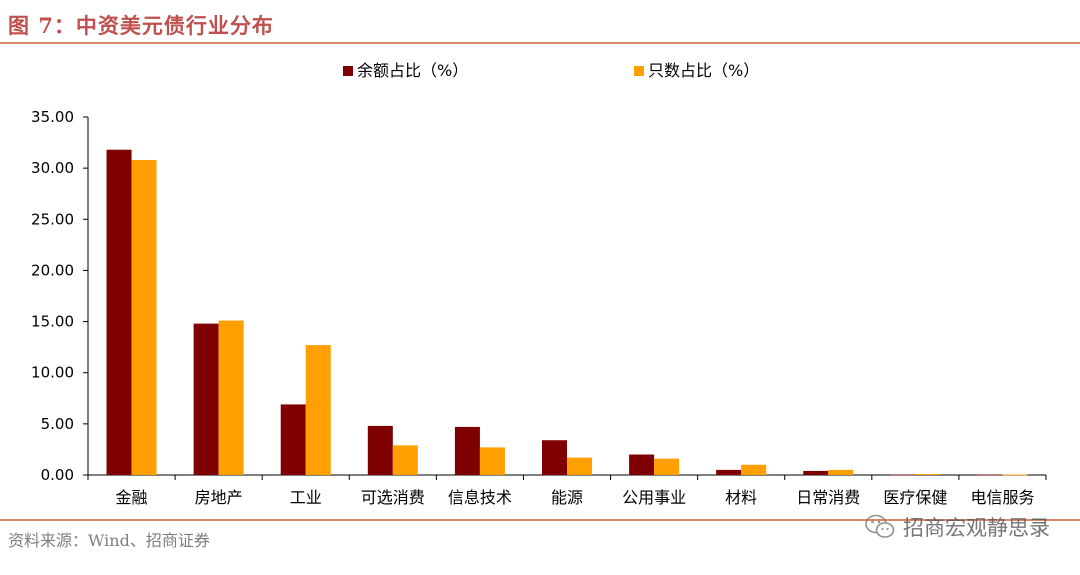  I want to click on y-tick-label: 25.00, so click(52, 219).